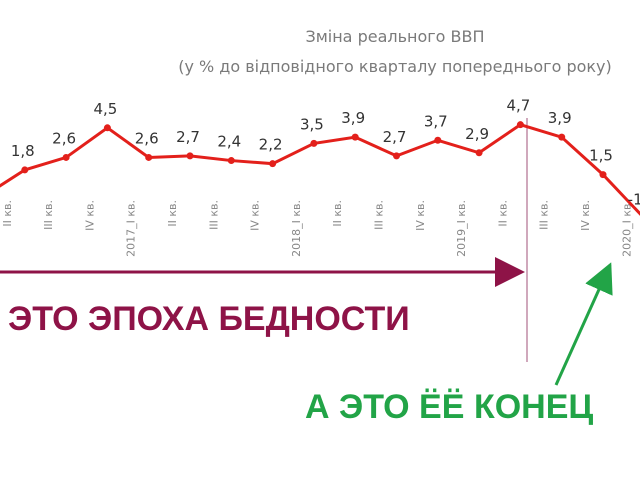 The width and height of the screenshot is (640, 480). Describe the element at coordinates (271, 145) in the screenshot. I see `data-label: 2,2` at that location.